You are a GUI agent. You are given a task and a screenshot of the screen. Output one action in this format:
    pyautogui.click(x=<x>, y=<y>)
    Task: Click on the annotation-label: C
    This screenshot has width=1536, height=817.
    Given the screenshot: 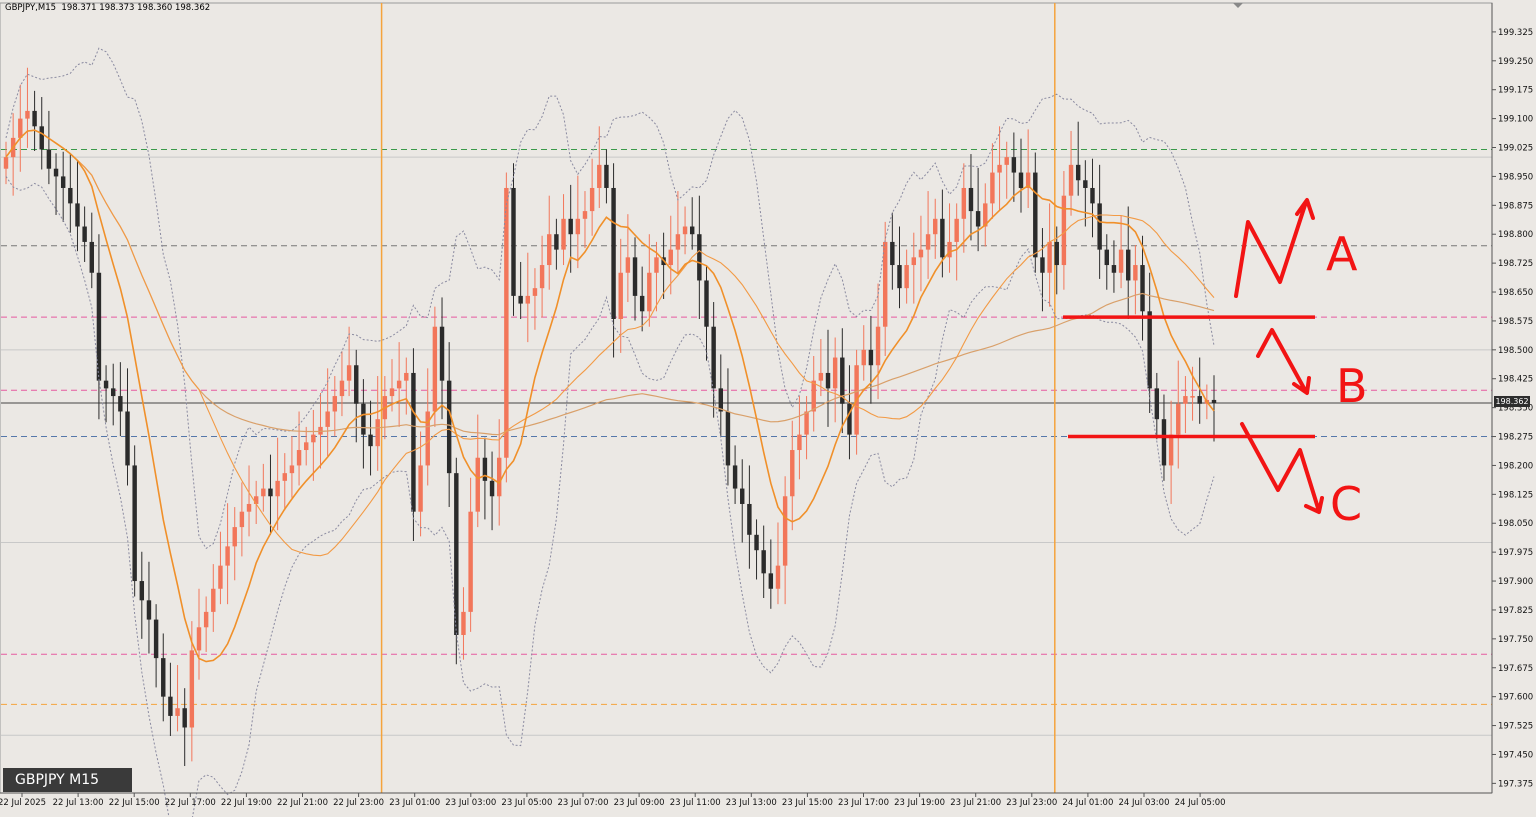 What is the action you would take?
    pyautogui.click(x=1346, y=504)
    